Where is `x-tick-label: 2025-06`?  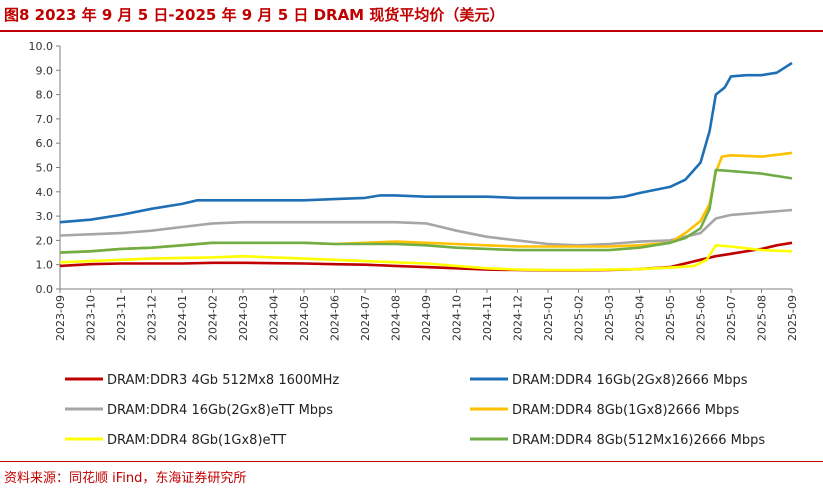
x-tick-label: 2025-06 is located at coordinates (701, 318).